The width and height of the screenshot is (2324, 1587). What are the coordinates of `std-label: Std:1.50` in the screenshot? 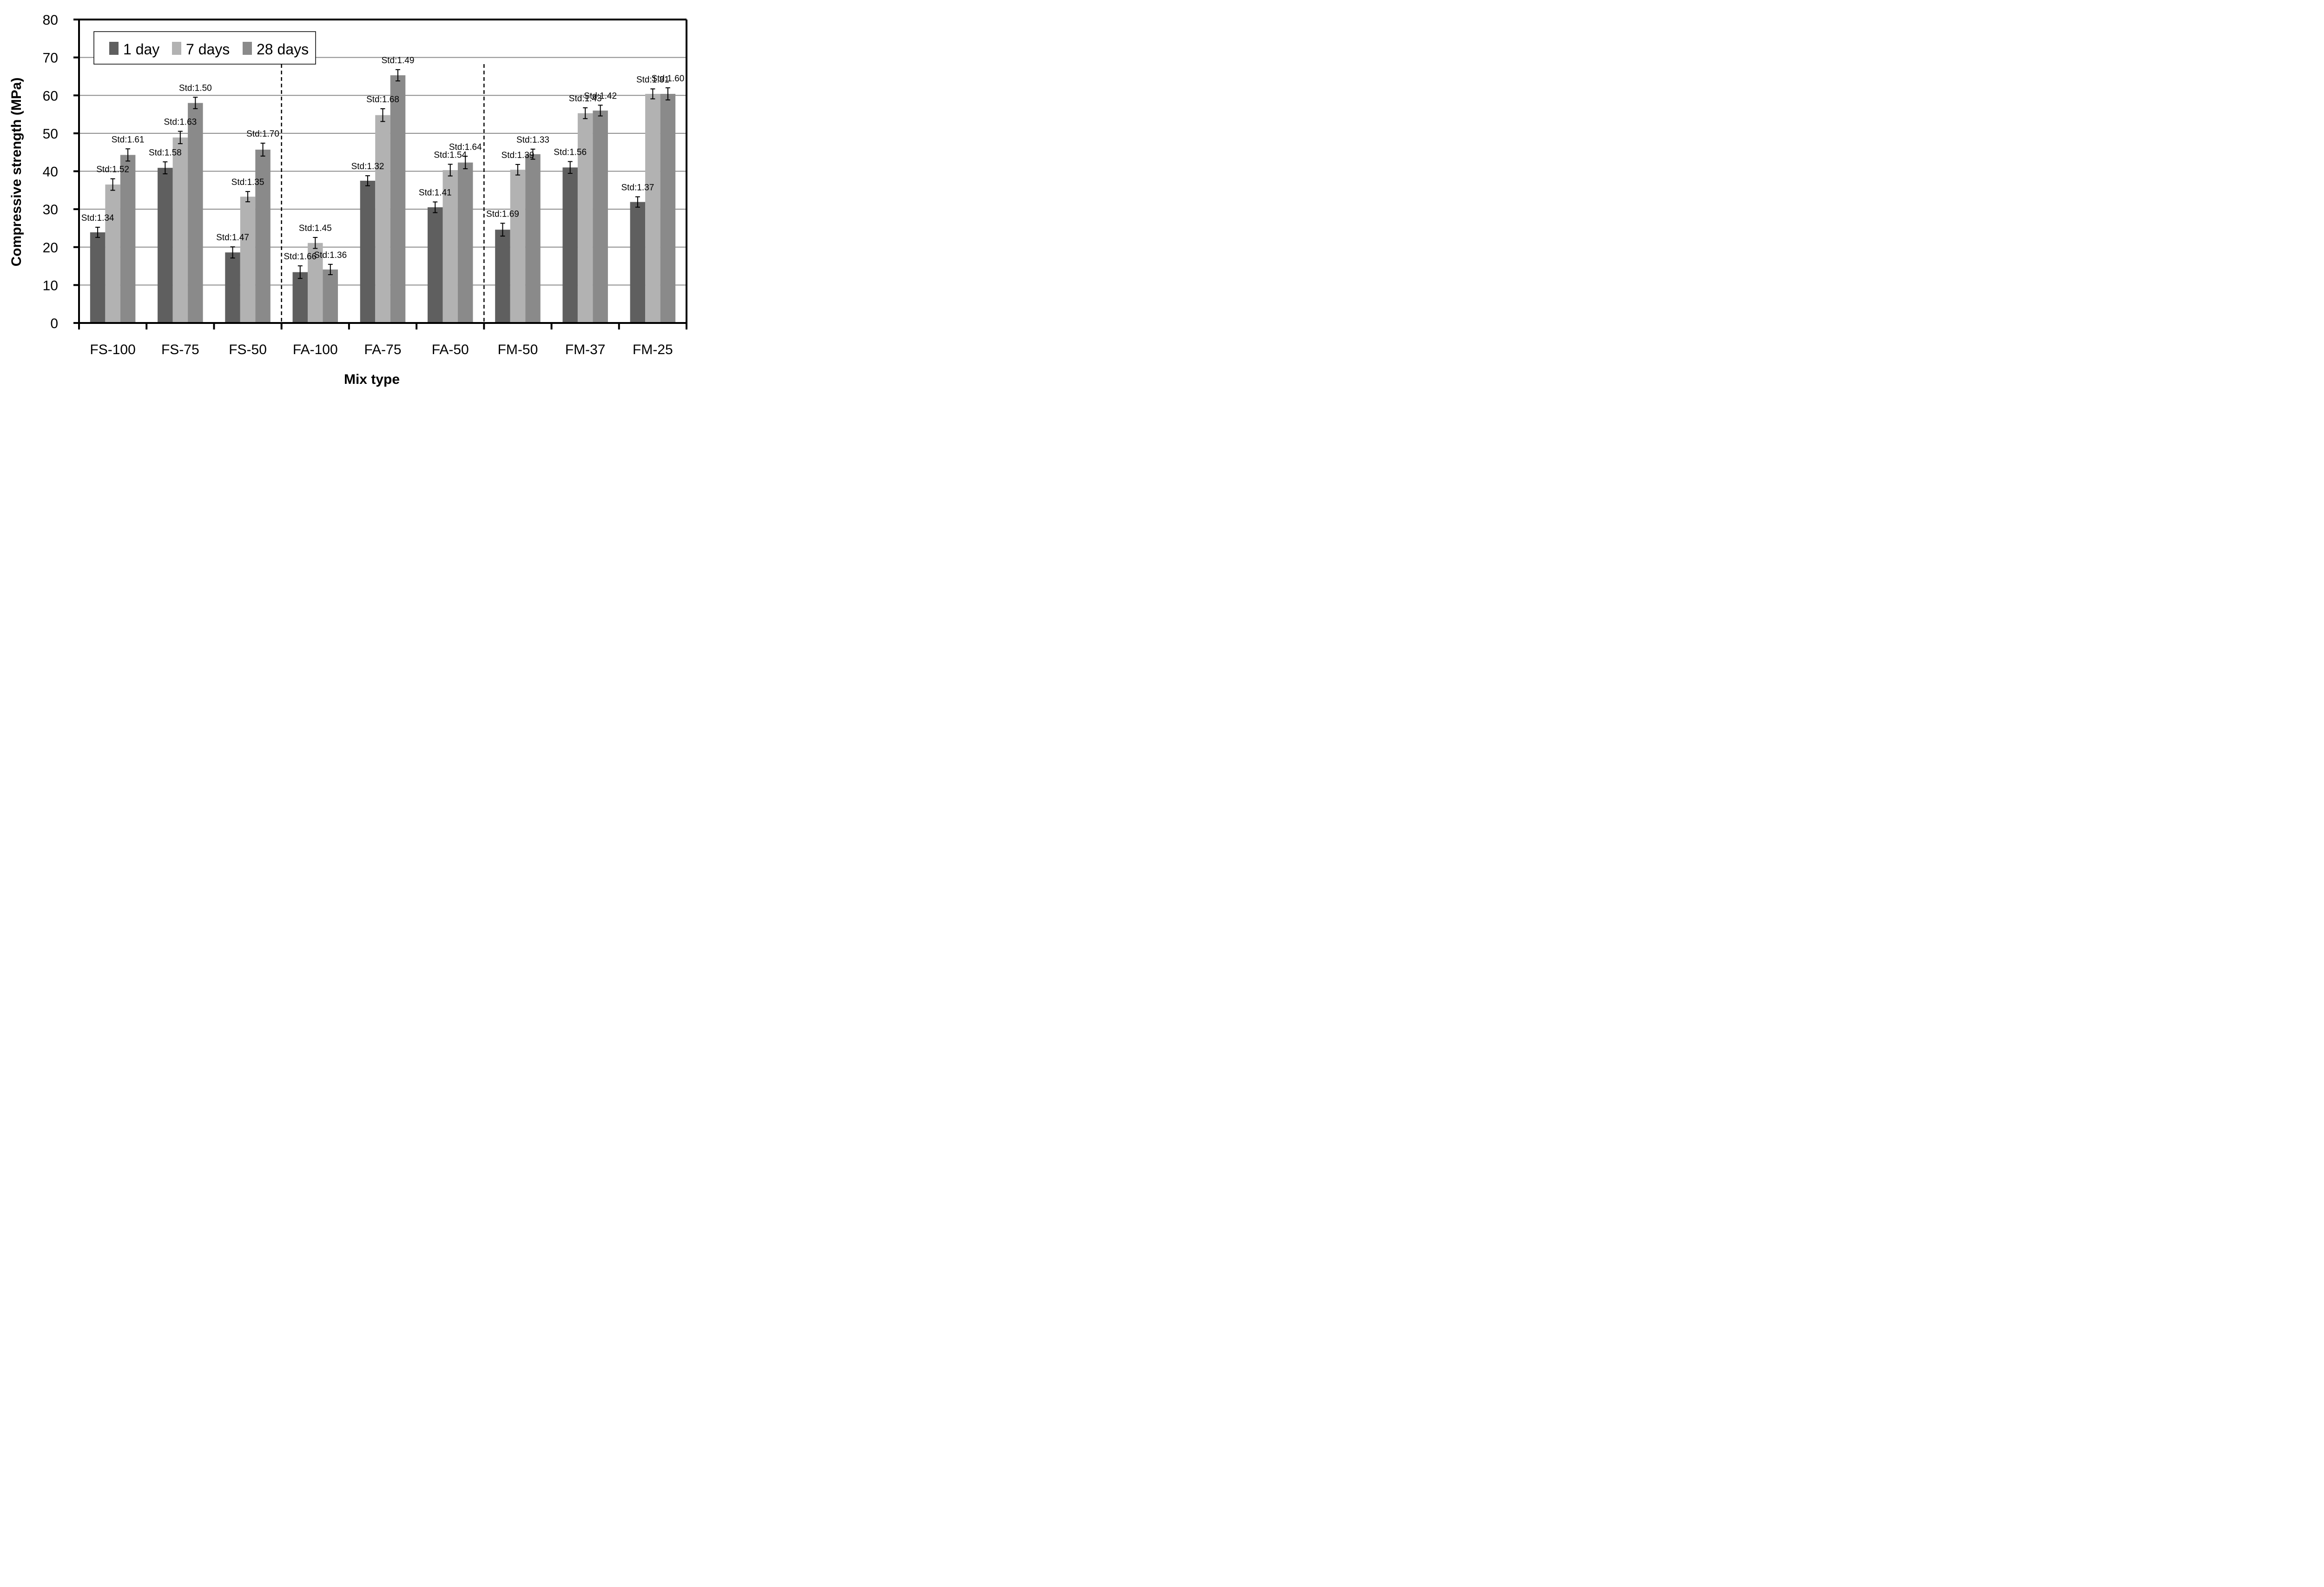 It's located at (195, 88).